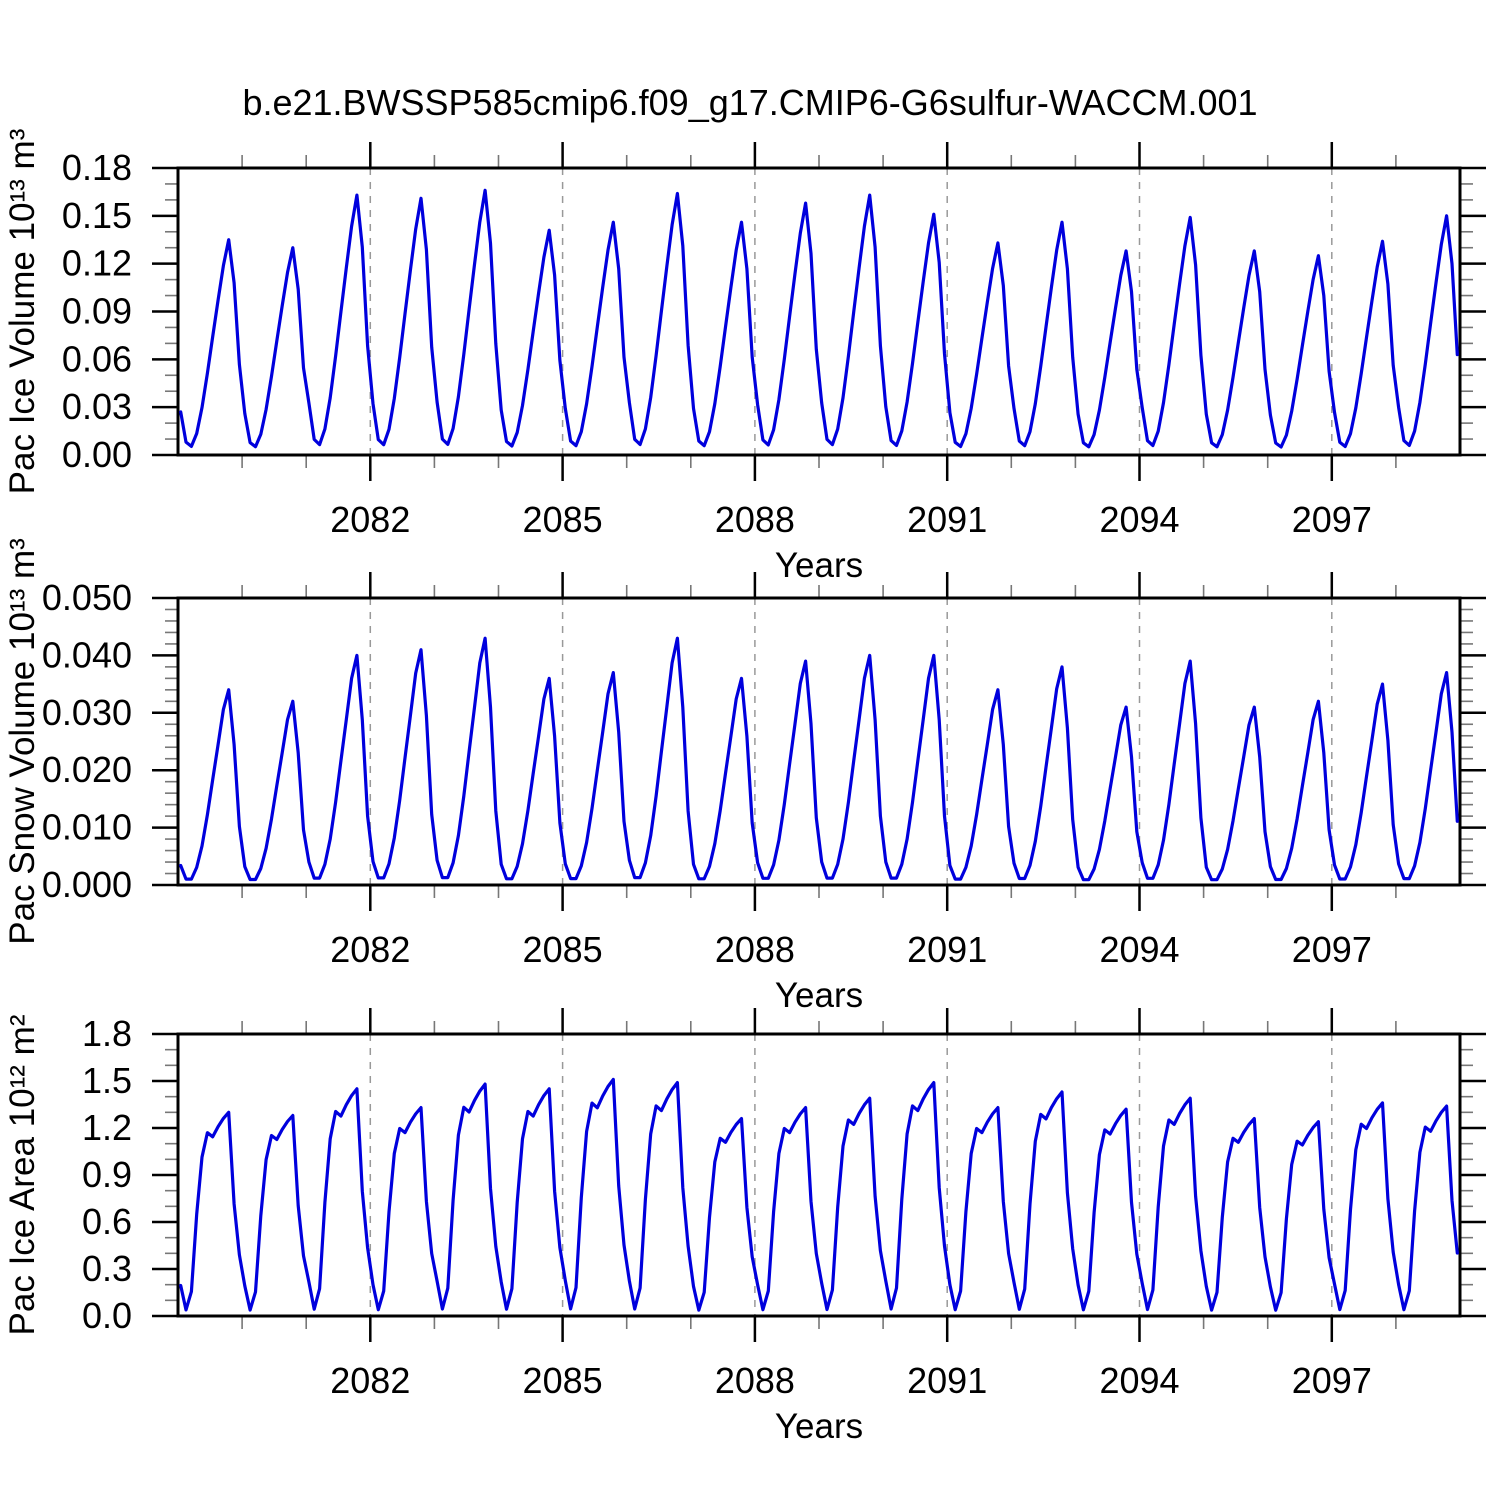 This screenshot has height=1500, width=1500. What do you see at coordinates (97, 215) in the screenshot?
I see `y-tick-label: 0.15` at bounding box center [97, 215].